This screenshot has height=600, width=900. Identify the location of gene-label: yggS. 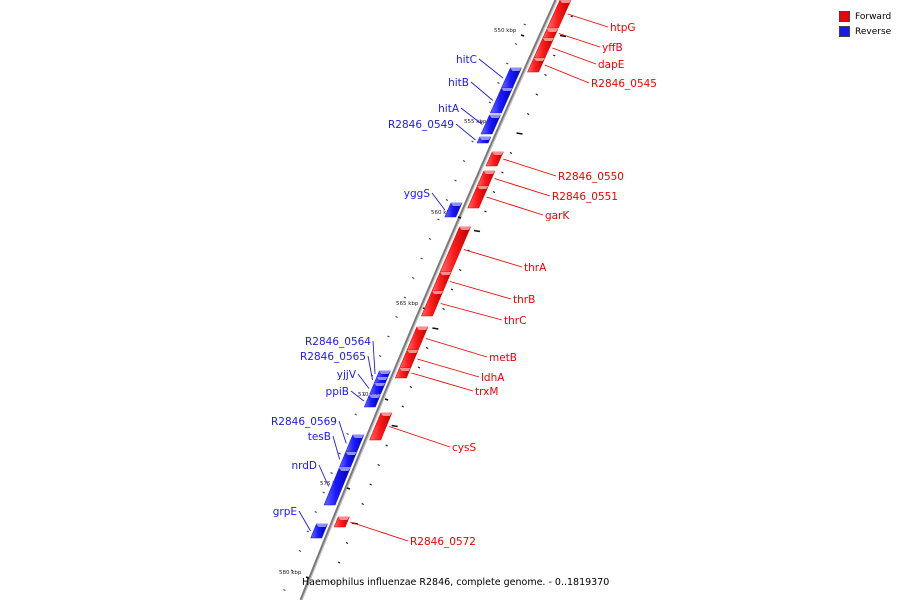
(417, 194).